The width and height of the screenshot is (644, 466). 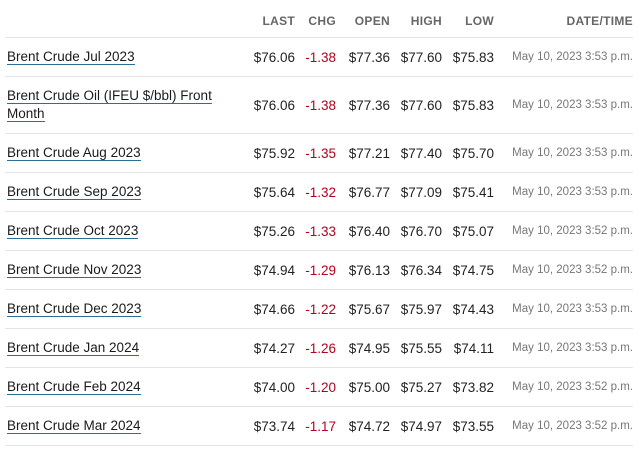 I want to click on contract-name-wrap: Brent Crude Oil (IFEU $/bbl) Front Month, so click(x=109, y=105).